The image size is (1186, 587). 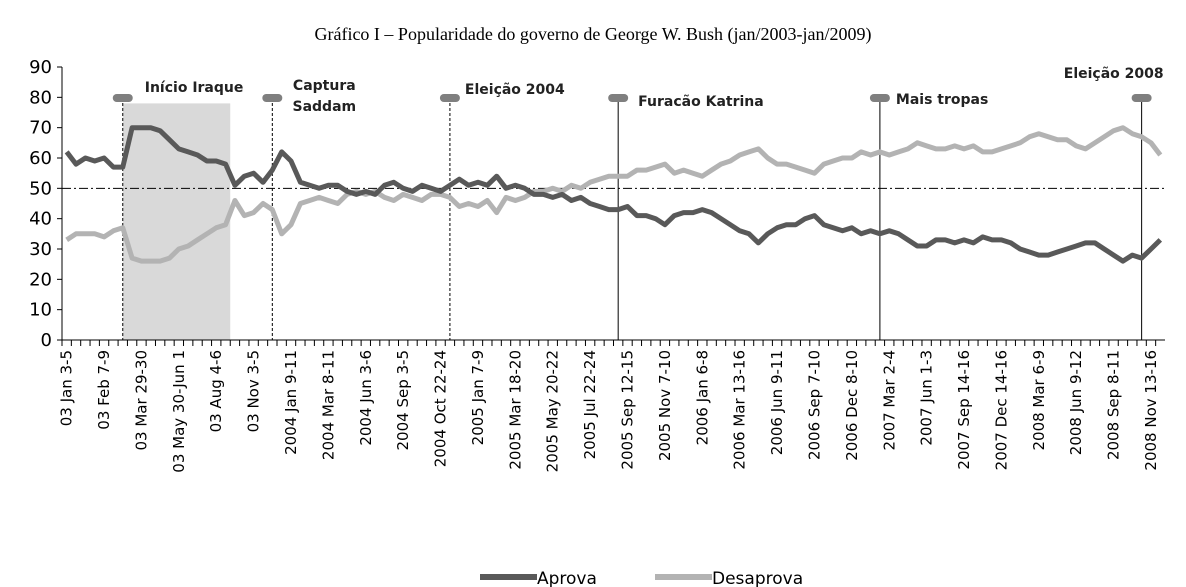 What do you see at coordinates (942, 100) in the screenshot?
I see `annotation: Mais tropas` at bounding box center [942, 100].